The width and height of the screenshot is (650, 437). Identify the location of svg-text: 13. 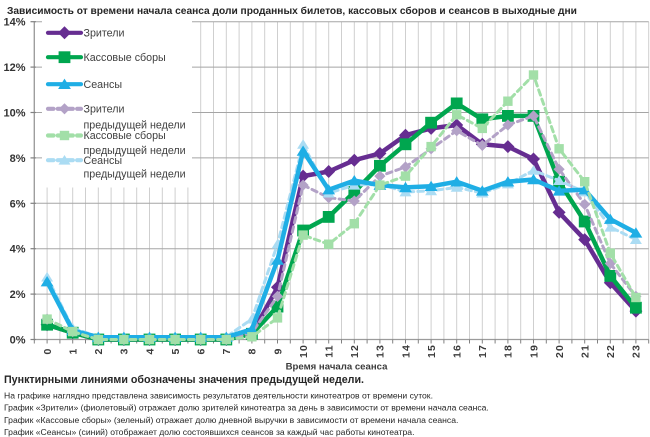
(381, 351).